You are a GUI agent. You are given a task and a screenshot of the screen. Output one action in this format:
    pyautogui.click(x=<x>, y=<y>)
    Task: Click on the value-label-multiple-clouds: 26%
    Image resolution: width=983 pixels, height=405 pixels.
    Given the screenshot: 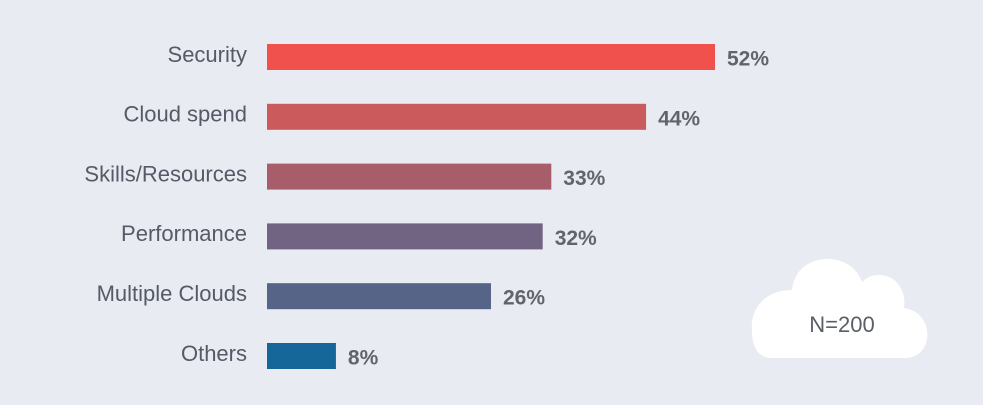 What is the action you would take?
    pyautogui.click(x=524, y=298)
    